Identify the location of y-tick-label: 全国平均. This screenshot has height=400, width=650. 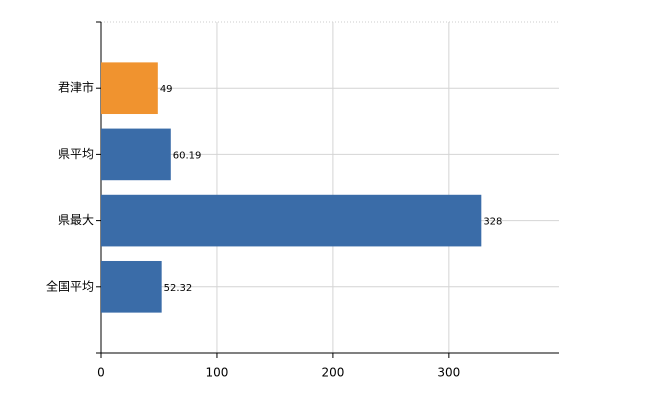
(70, 285).